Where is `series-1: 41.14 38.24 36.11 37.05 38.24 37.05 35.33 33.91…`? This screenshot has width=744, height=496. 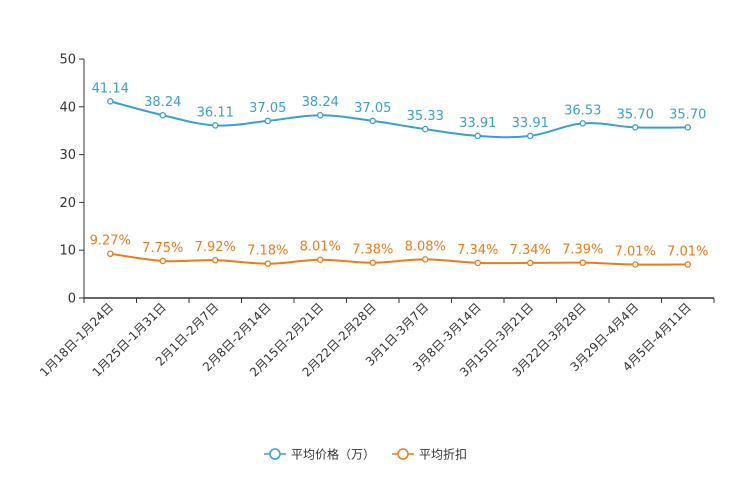 series-1: 41.14 38.24 36.11 37.05 38.24 37.05 35.33 33.91… is located at coordinates (399, 110).